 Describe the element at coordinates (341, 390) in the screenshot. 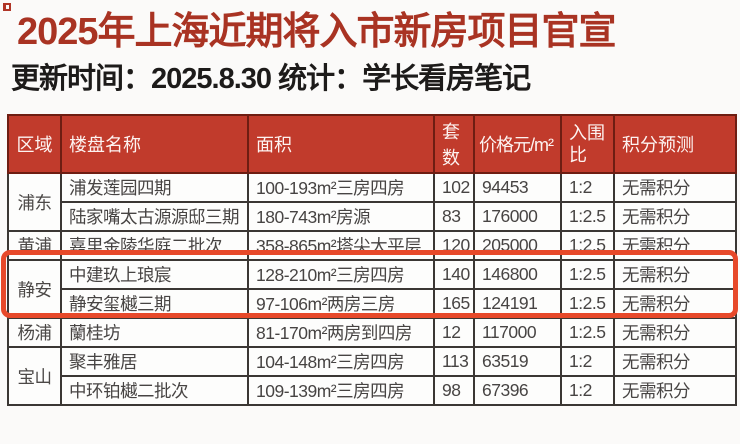

I see `area-cell: 109-139m²三房四房` at that location.